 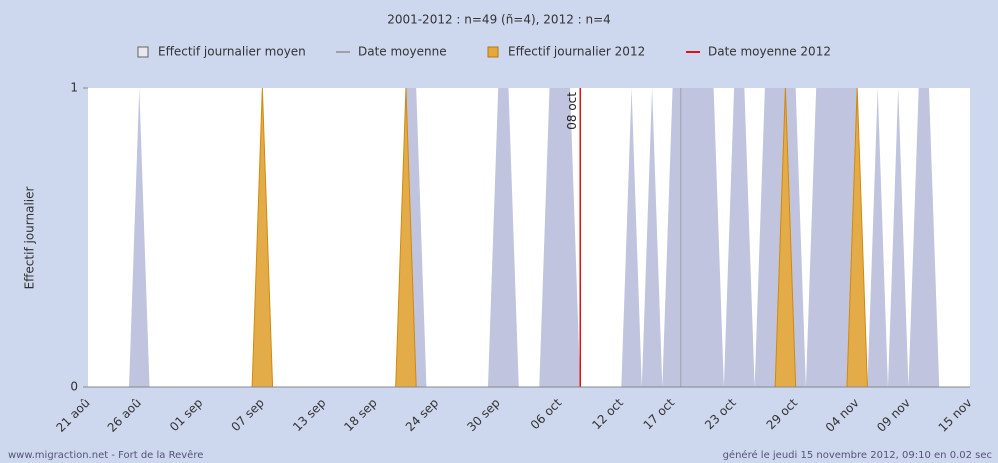 I want to click on y-tick-label: 0, so click(x=74, y=387).